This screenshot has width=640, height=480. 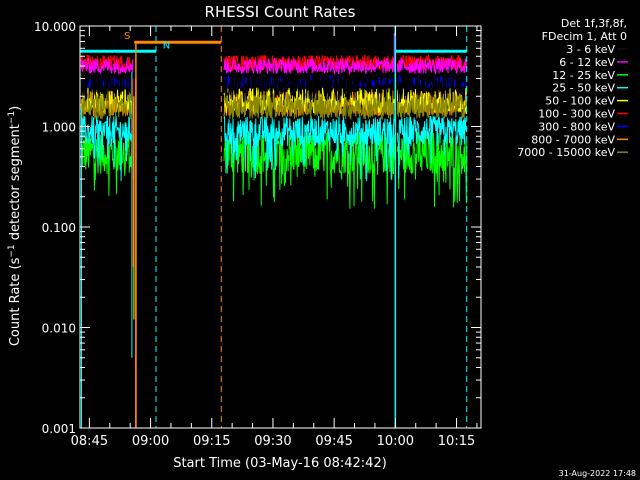 I want to click on legend-label-0: 3 - 6 keV, so click(x=590, y=49).